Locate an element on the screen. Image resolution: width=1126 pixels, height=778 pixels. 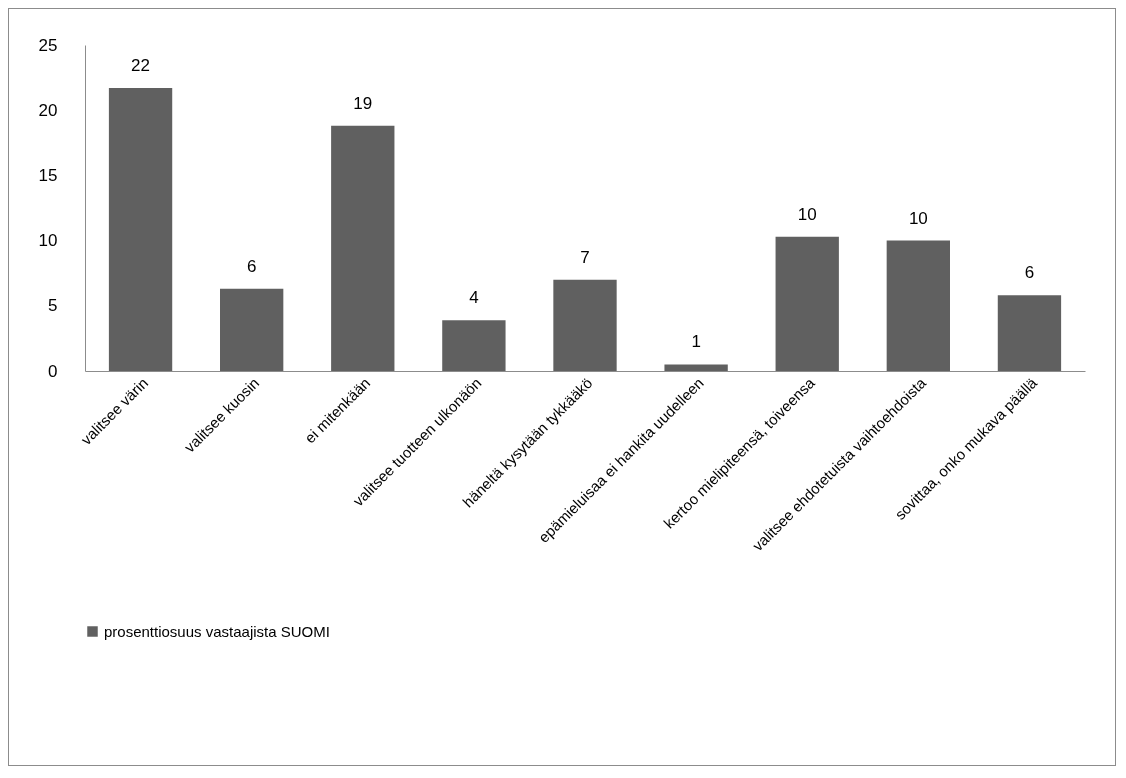
y-tick-label: 25 is located at coordinates (48, 45).